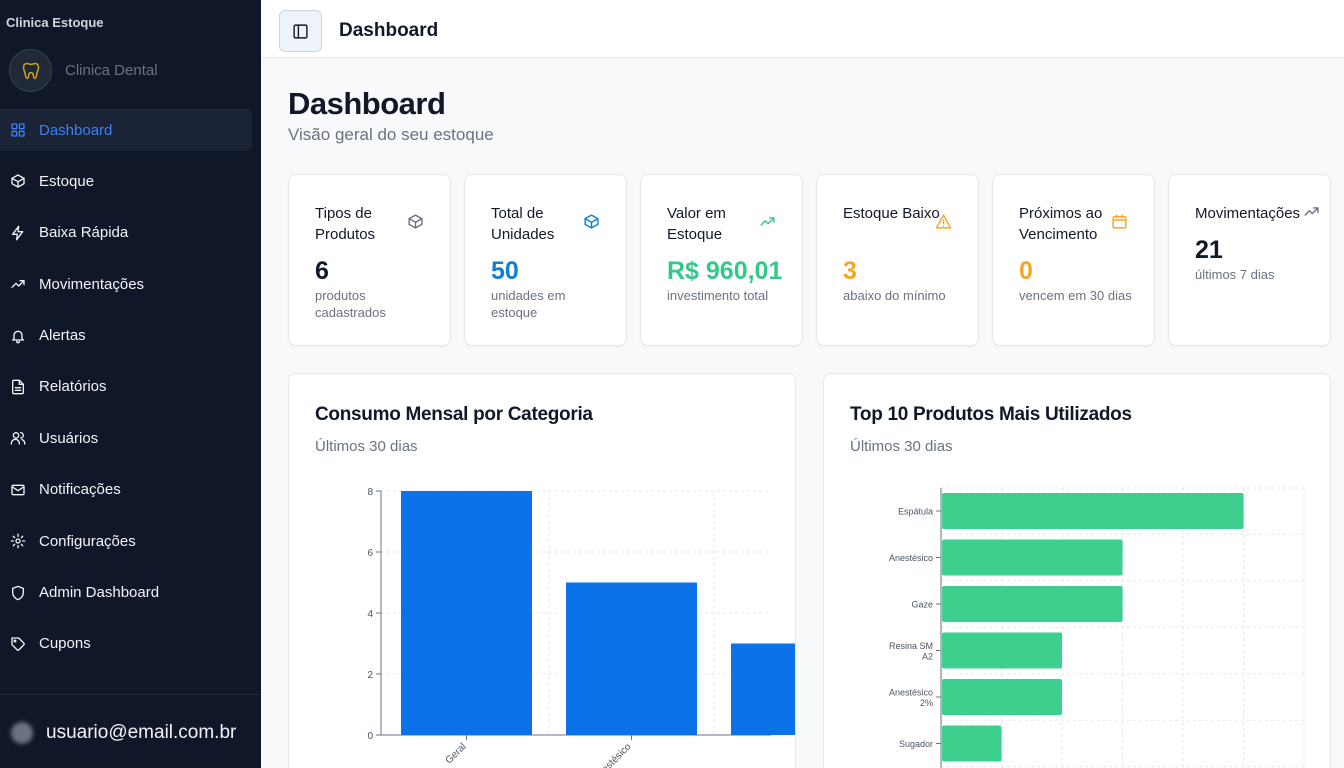 The width and height of the screenshot is (1344, 768). I want to click on stat-label: Movimentações, so click(1248, 213).